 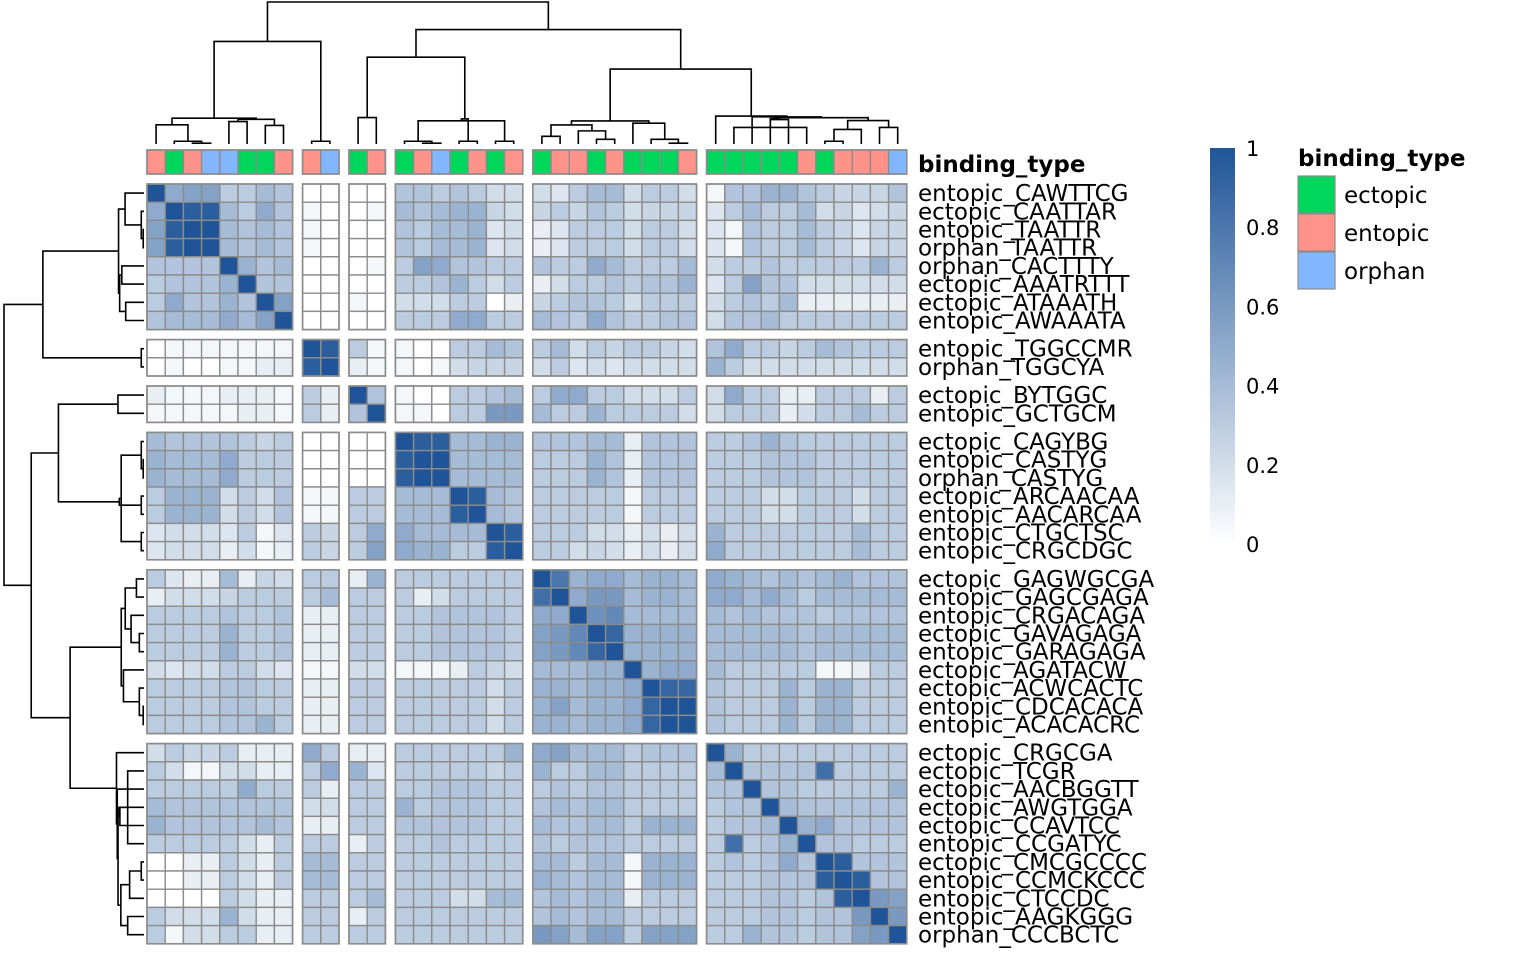 What do you see at coordinates (1025, 350) in the screenshot?
I see `row-label: entopic_TGGCCMR` at bounding box center [1025, 350].